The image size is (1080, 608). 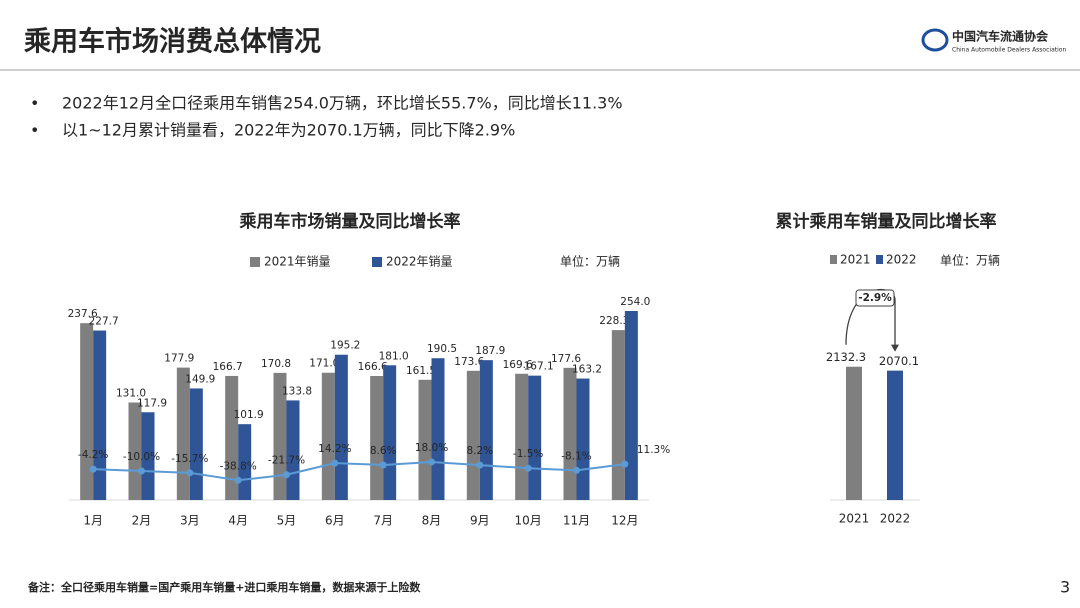 I want to click on bar-label: 181.0, so click(x=394, y=356).